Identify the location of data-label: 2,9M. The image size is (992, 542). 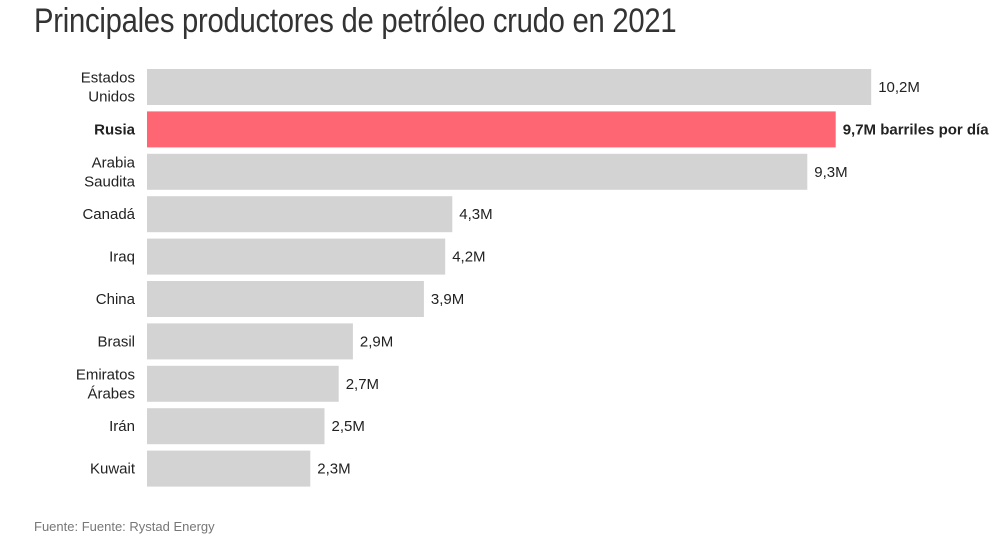
(376, 341).